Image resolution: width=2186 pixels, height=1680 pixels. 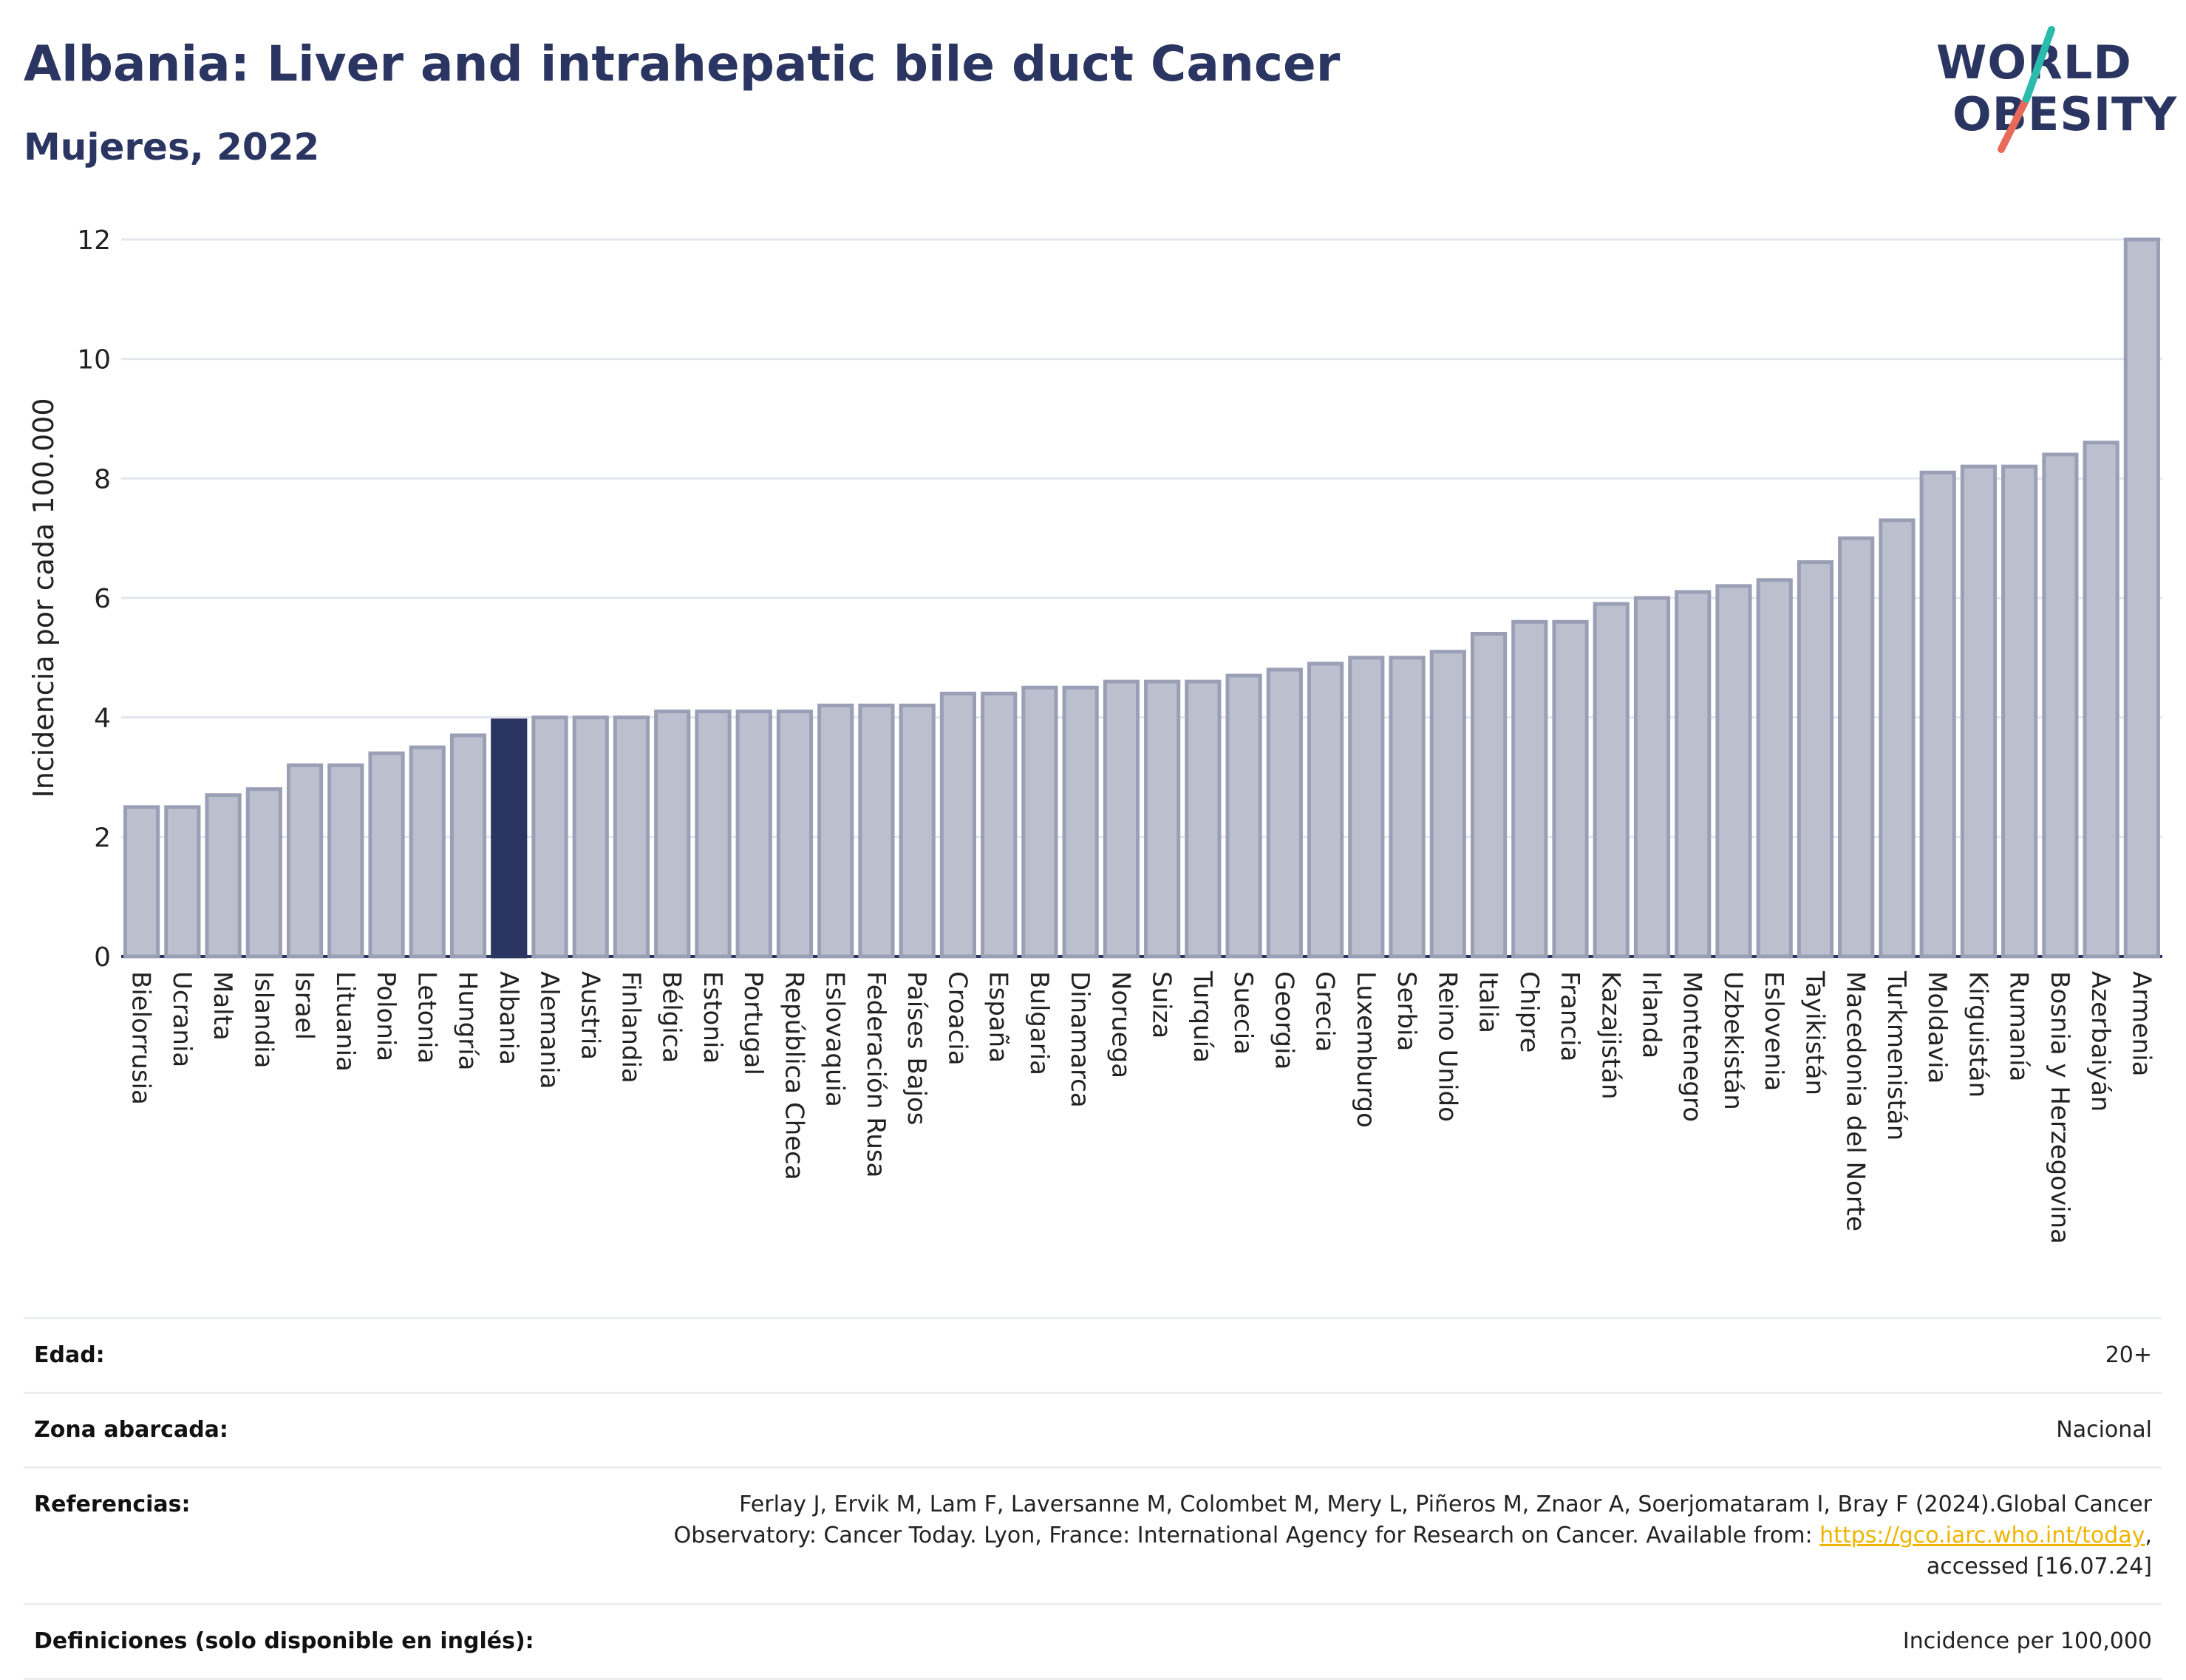 I want to click on bar-kazajistán, so click(x=1612, y=780).